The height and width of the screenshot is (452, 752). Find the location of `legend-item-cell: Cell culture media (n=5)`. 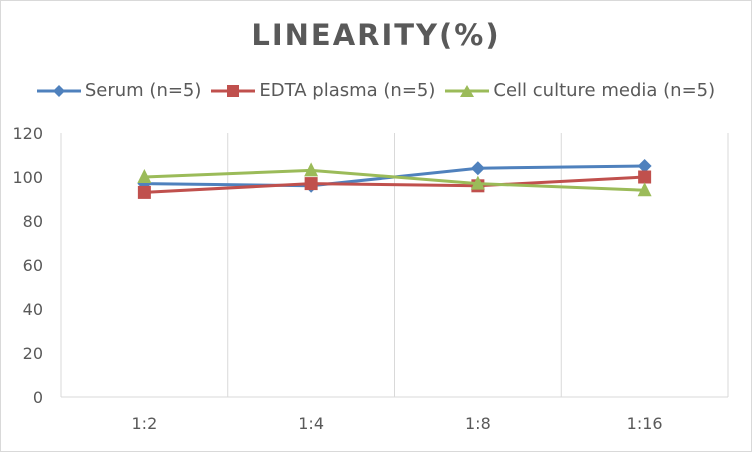

legend-item-cell: Cell culture media (n=5) is located at coordinates (580, 90).